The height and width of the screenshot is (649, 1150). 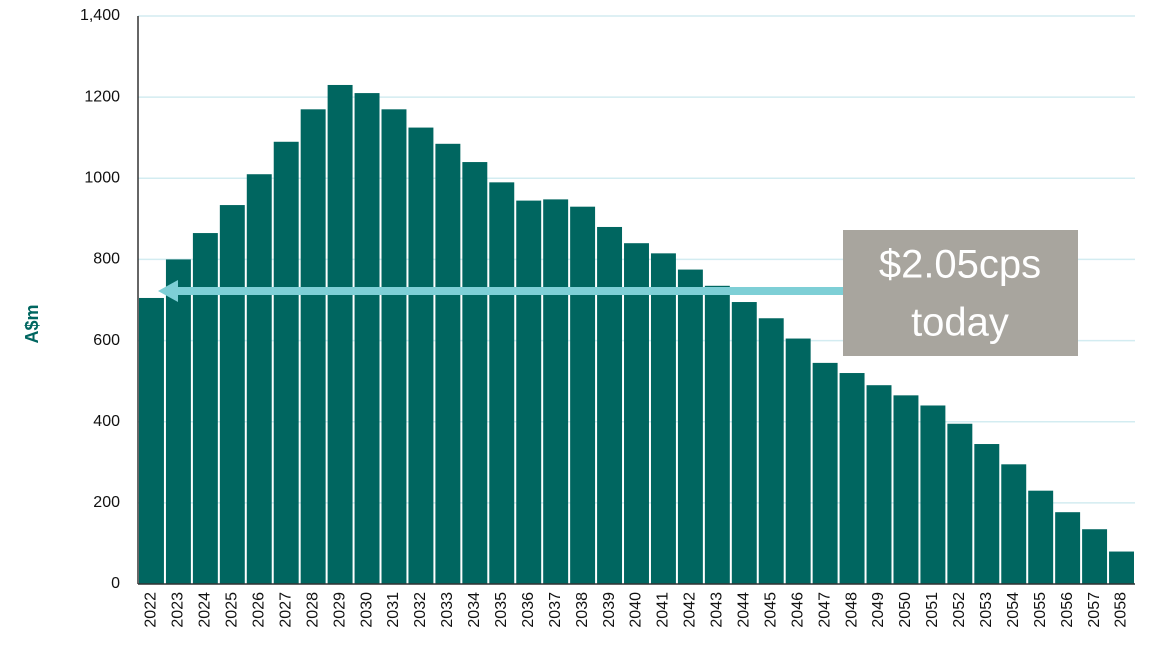 What do you see at coordinates (851, 610) in the screenshot?
I see `x-tick-label: 2048` at bounding box center [851, 610].